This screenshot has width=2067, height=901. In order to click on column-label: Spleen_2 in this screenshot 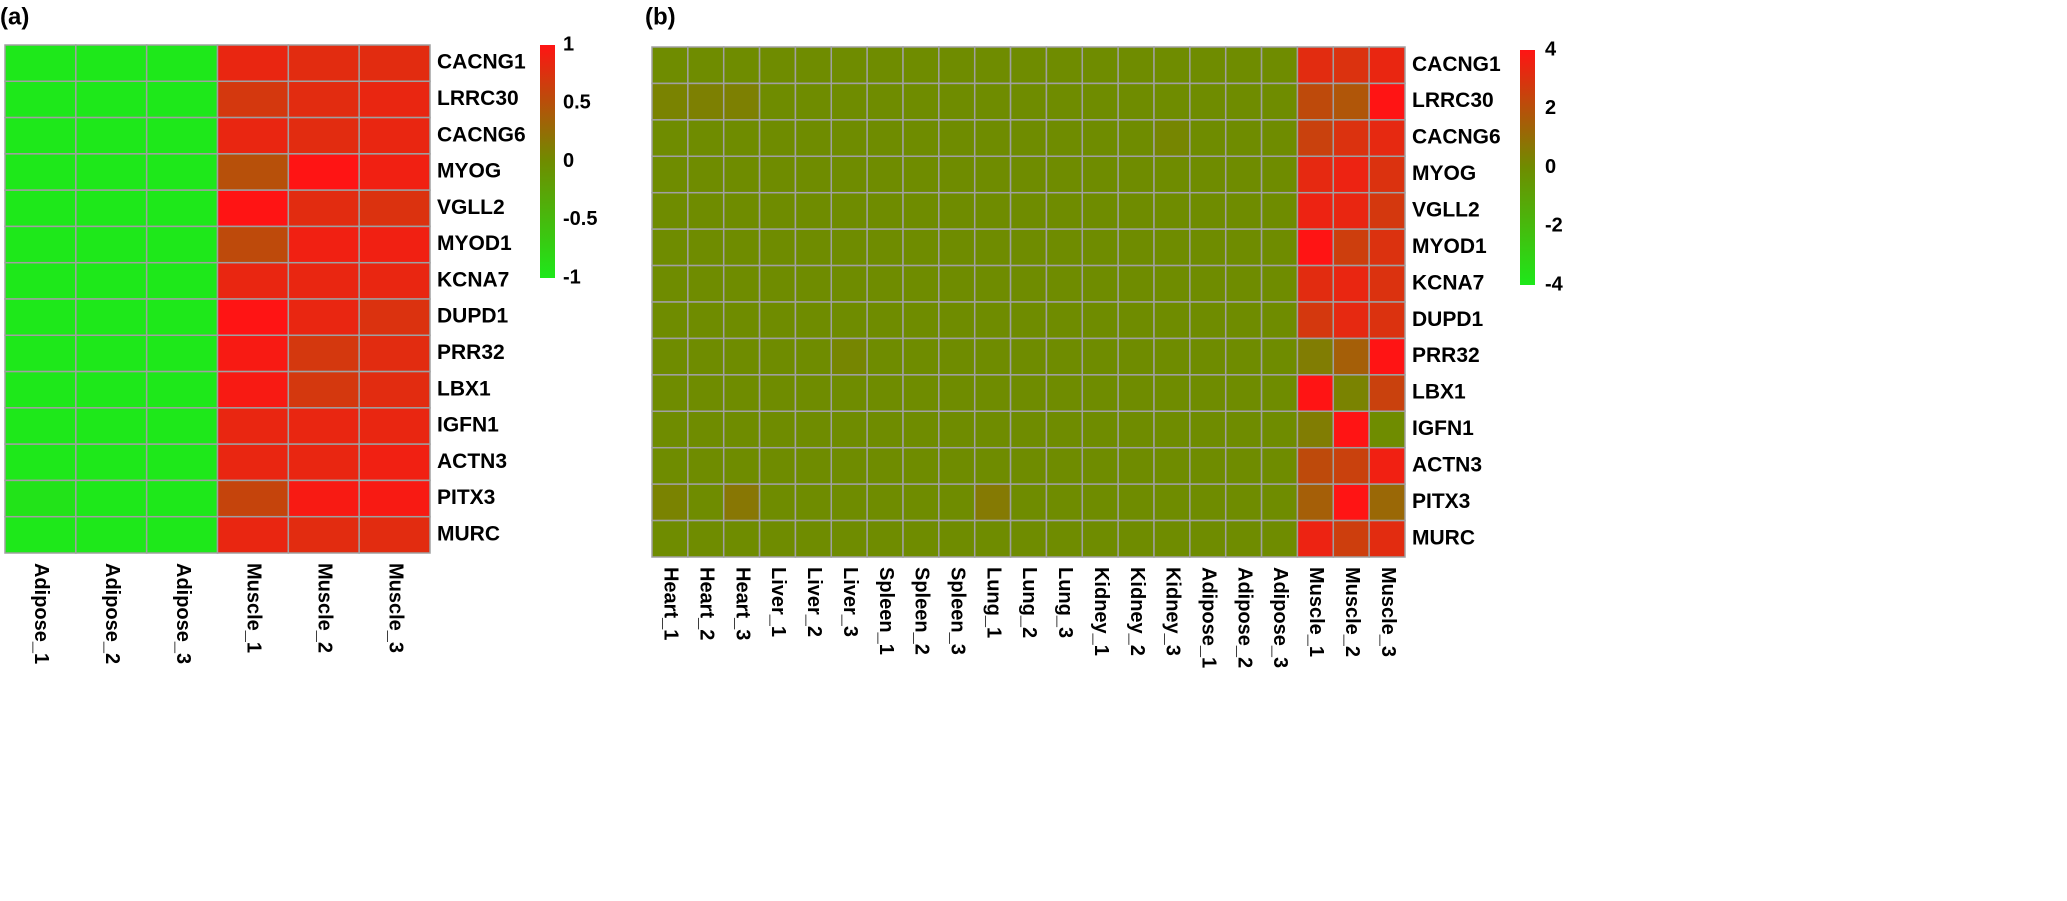, I will do `click(922, 611)`.